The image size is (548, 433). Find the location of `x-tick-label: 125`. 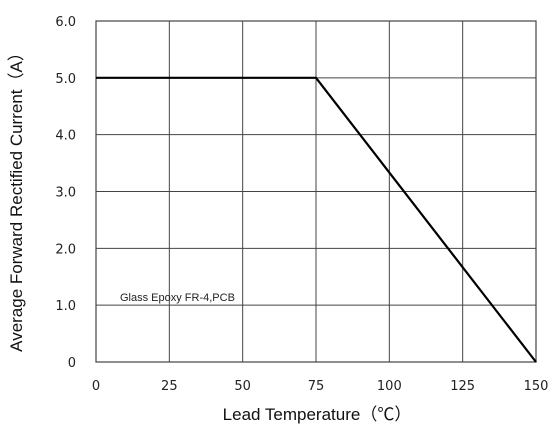

x-tick-label: 125 is located at coordinates (462, 386).